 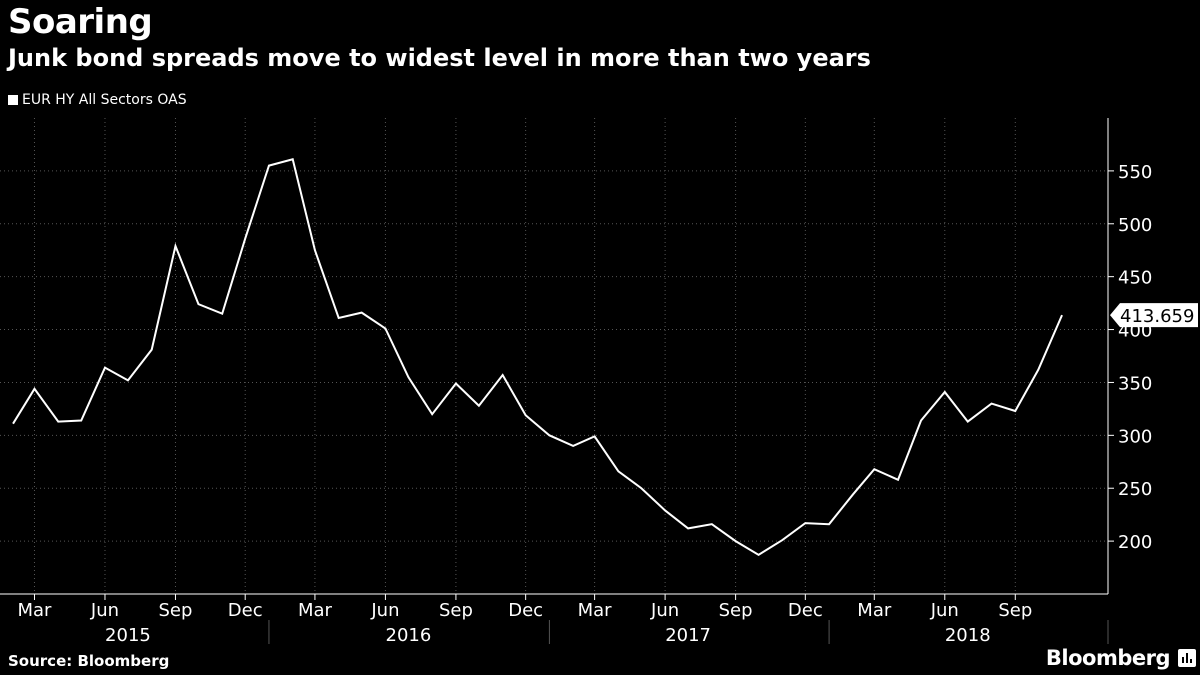 I want to click on last-value-callout: 413.659, so click(x=1154, y=315).